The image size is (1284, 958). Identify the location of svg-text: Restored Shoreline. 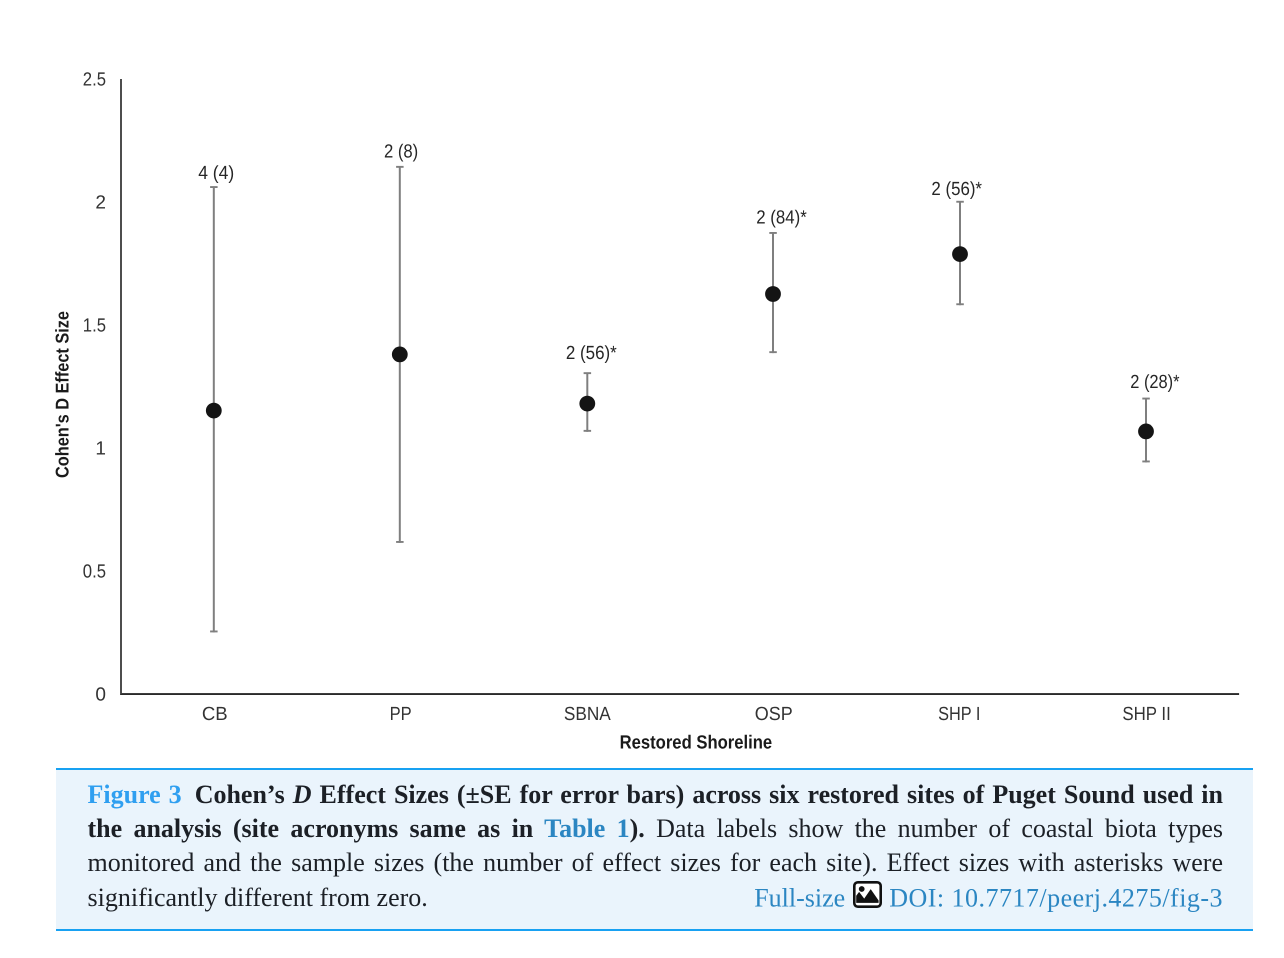
(696, 742).